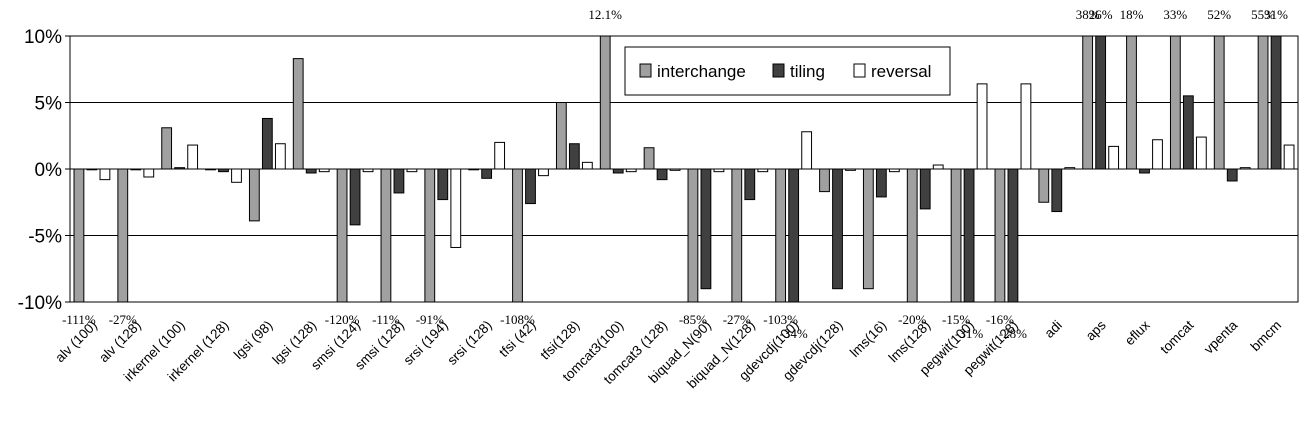 The width and height of the screenshot is (1310, 447). Describe the element at coordinates (49, 104) in the screenshot. I see `y-tick-label: 5%` at that location.